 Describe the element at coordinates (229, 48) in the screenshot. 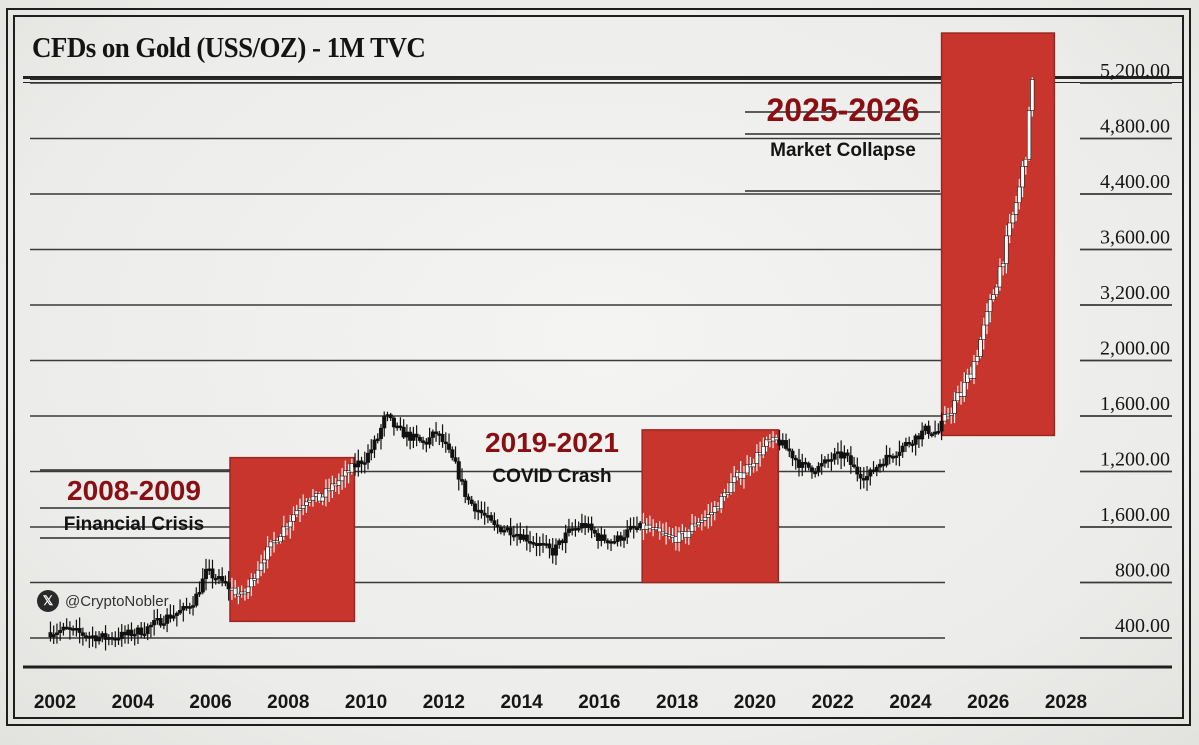

I see `chart-title: CFDs on Gold (USS/OZ) - 1M TVC` at that location.